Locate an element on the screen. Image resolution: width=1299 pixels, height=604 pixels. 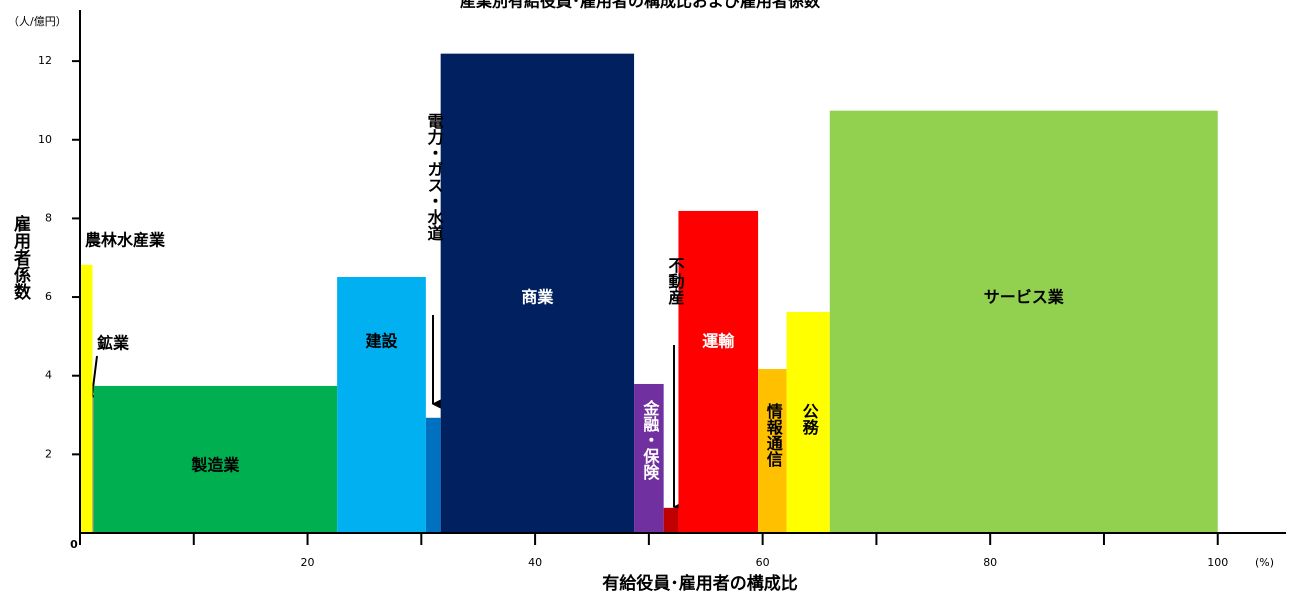
x-tick-label: 80 is located at coordinates (990, 562).